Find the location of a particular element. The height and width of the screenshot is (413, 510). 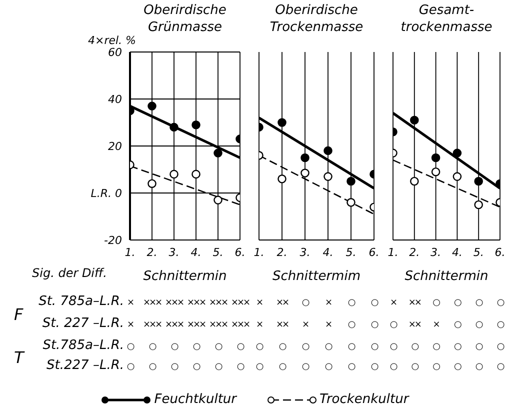

category-label: St.227 –L.R. is located at coordinates (85, 365).